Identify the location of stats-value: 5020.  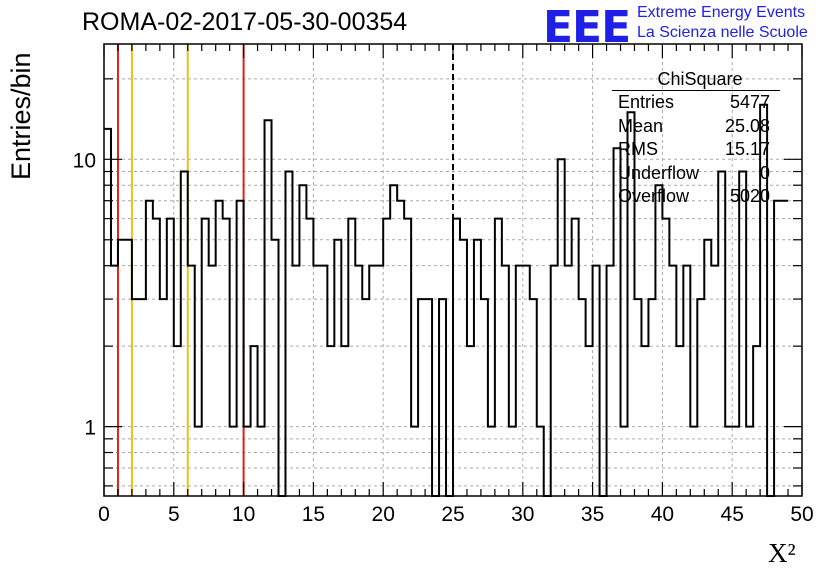
(749, 196).